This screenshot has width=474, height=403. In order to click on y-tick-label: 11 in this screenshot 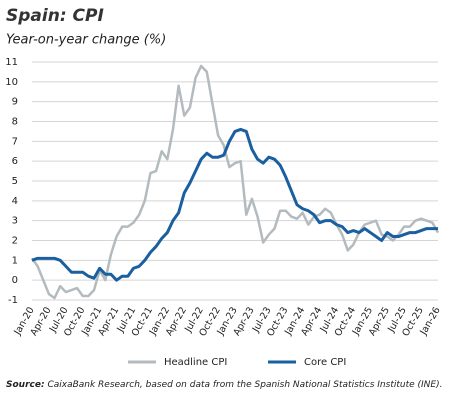, I will do `click(11, 62)`.